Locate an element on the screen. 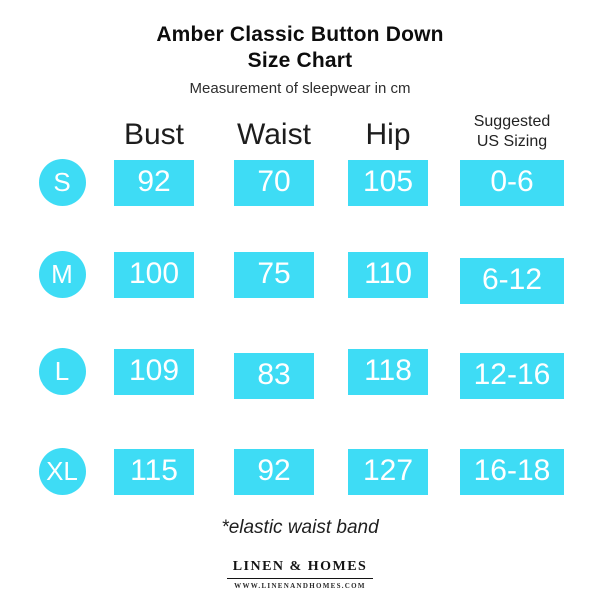 This screenshot has width=600, height=600. bust-value-l: 109 is located at coordinates (154, 371).